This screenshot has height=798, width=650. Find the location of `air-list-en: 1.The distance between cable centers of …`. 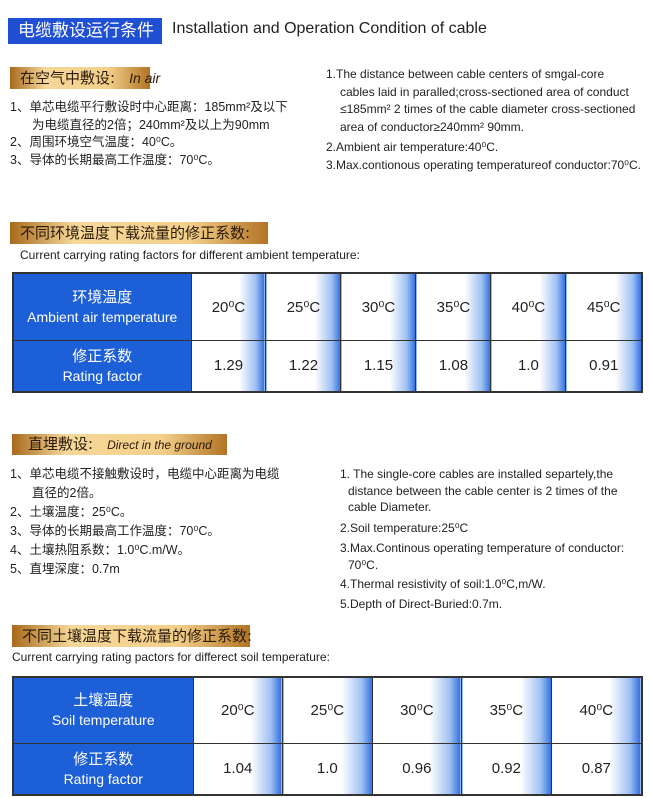

air-list-en: 1.The distance between cable centers of … is located at coordinates (483, 120).